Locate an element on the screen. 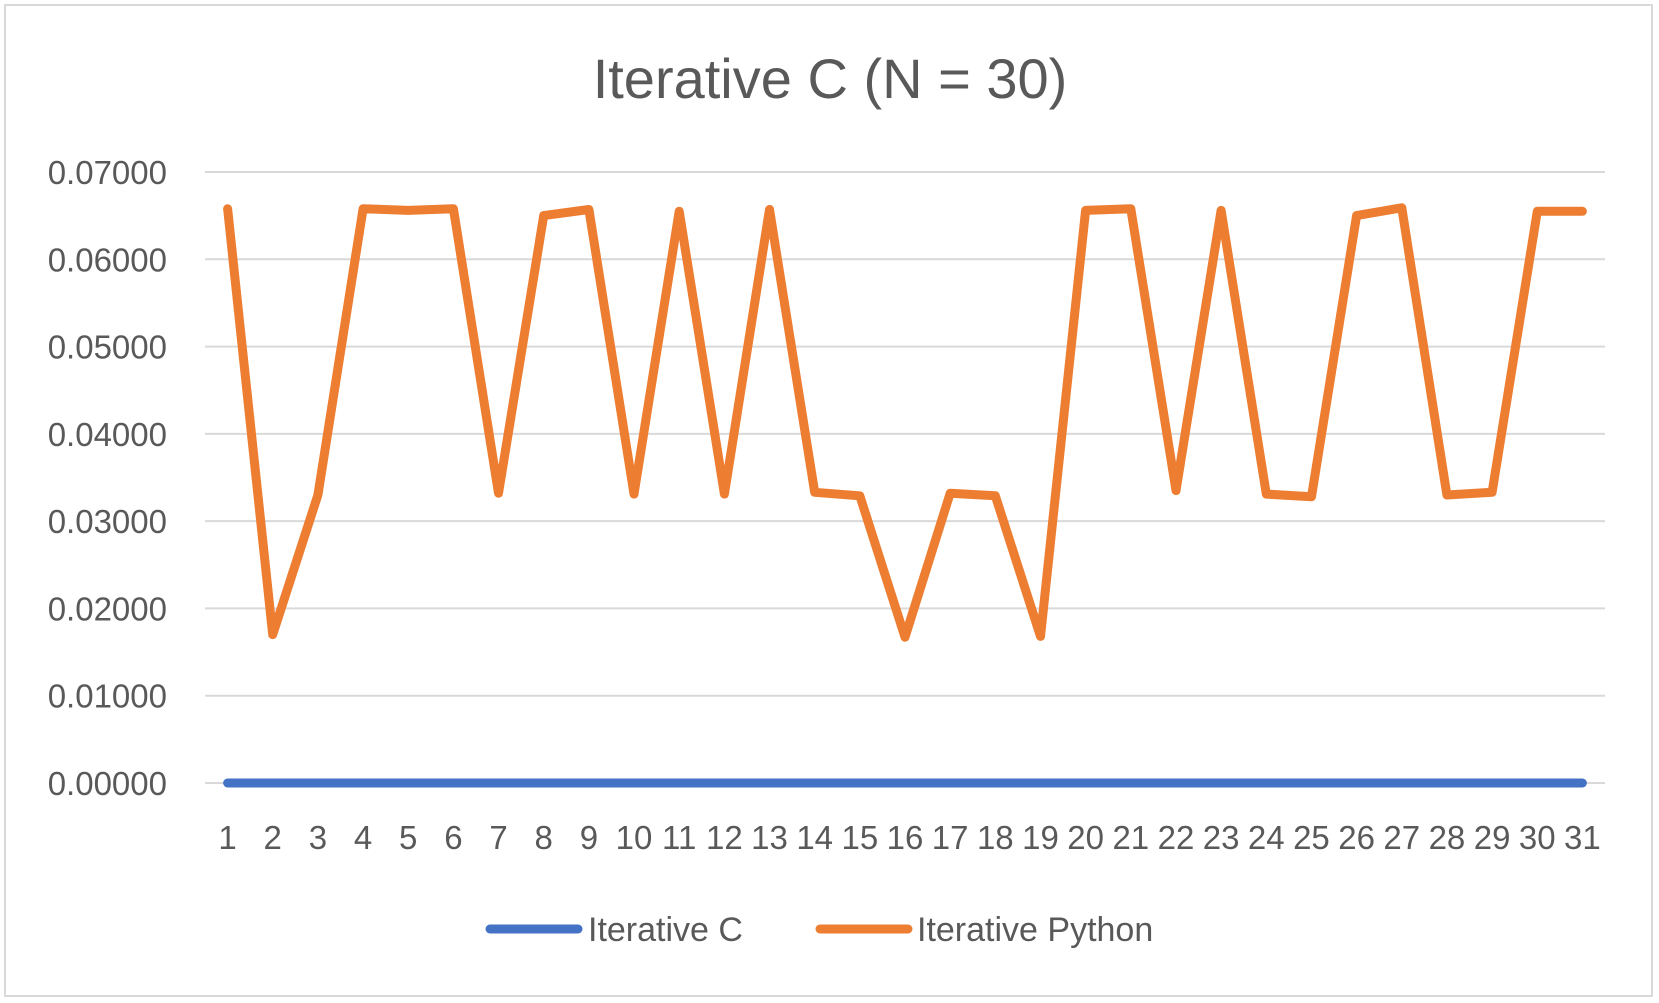  x-tick-label: 31 is located at coordinates (1582, 837).